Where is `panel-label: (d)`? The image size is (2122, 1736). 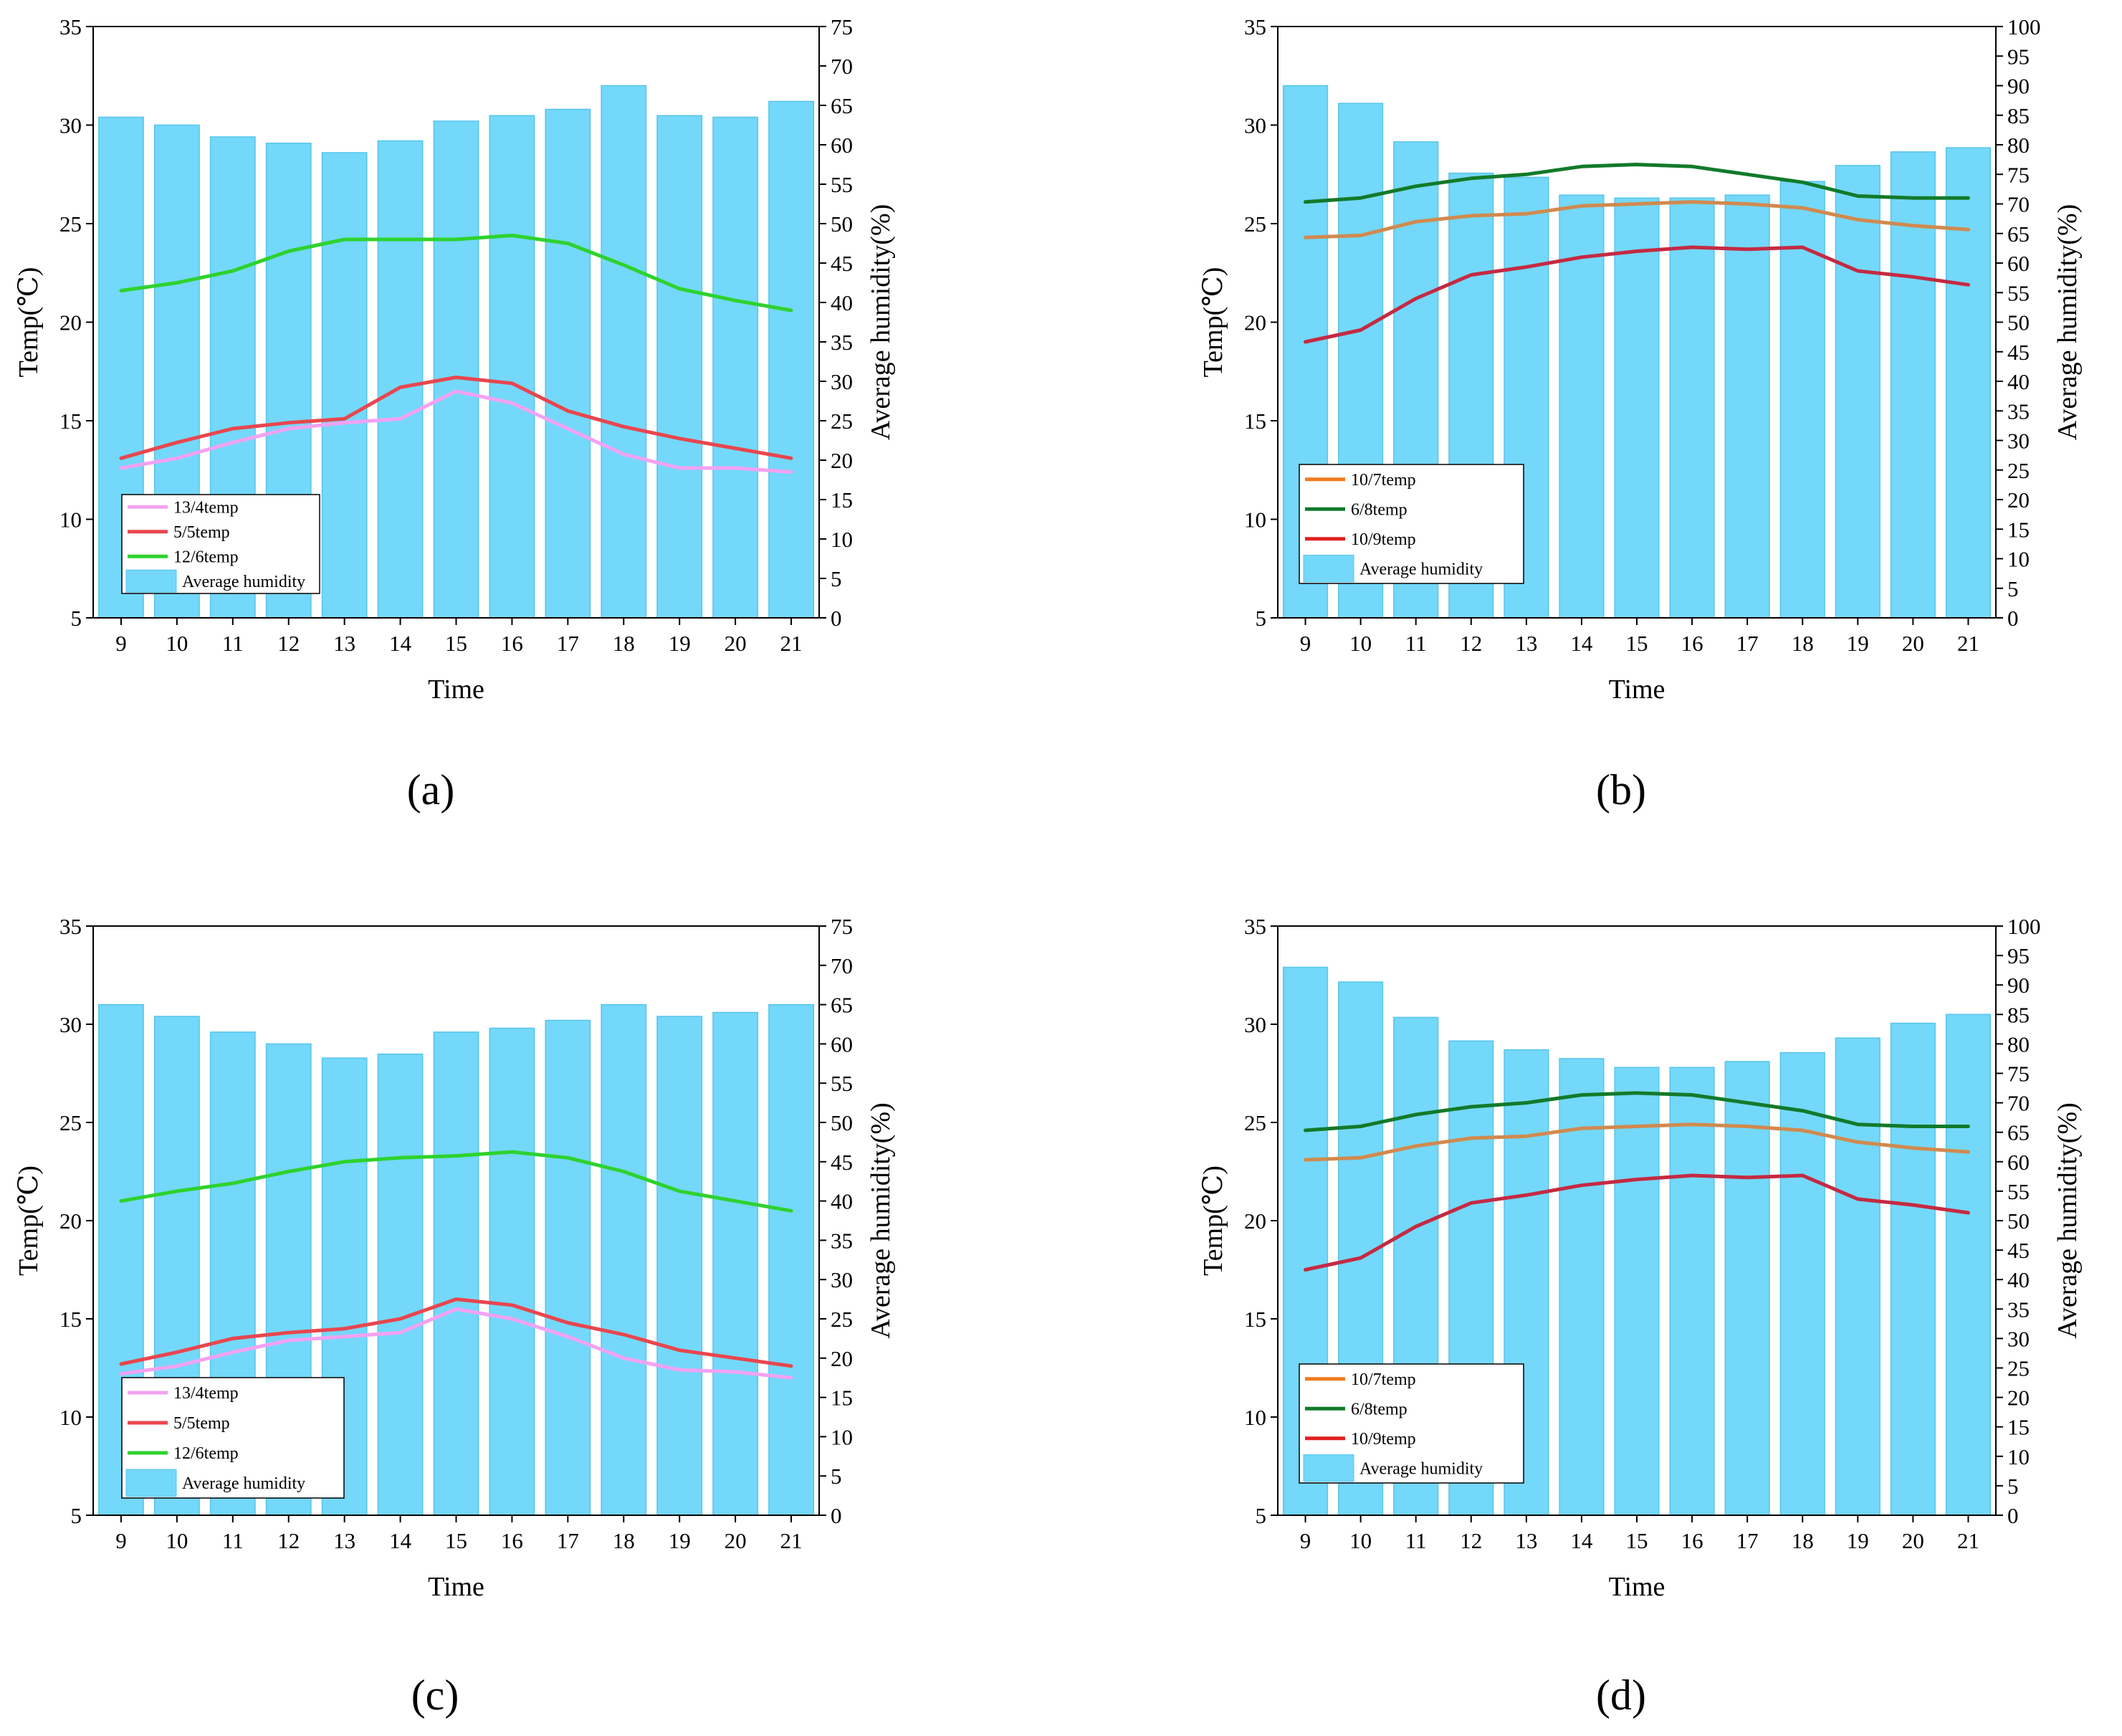 panel-label: (d) is located at coordinates (1621, 1695).